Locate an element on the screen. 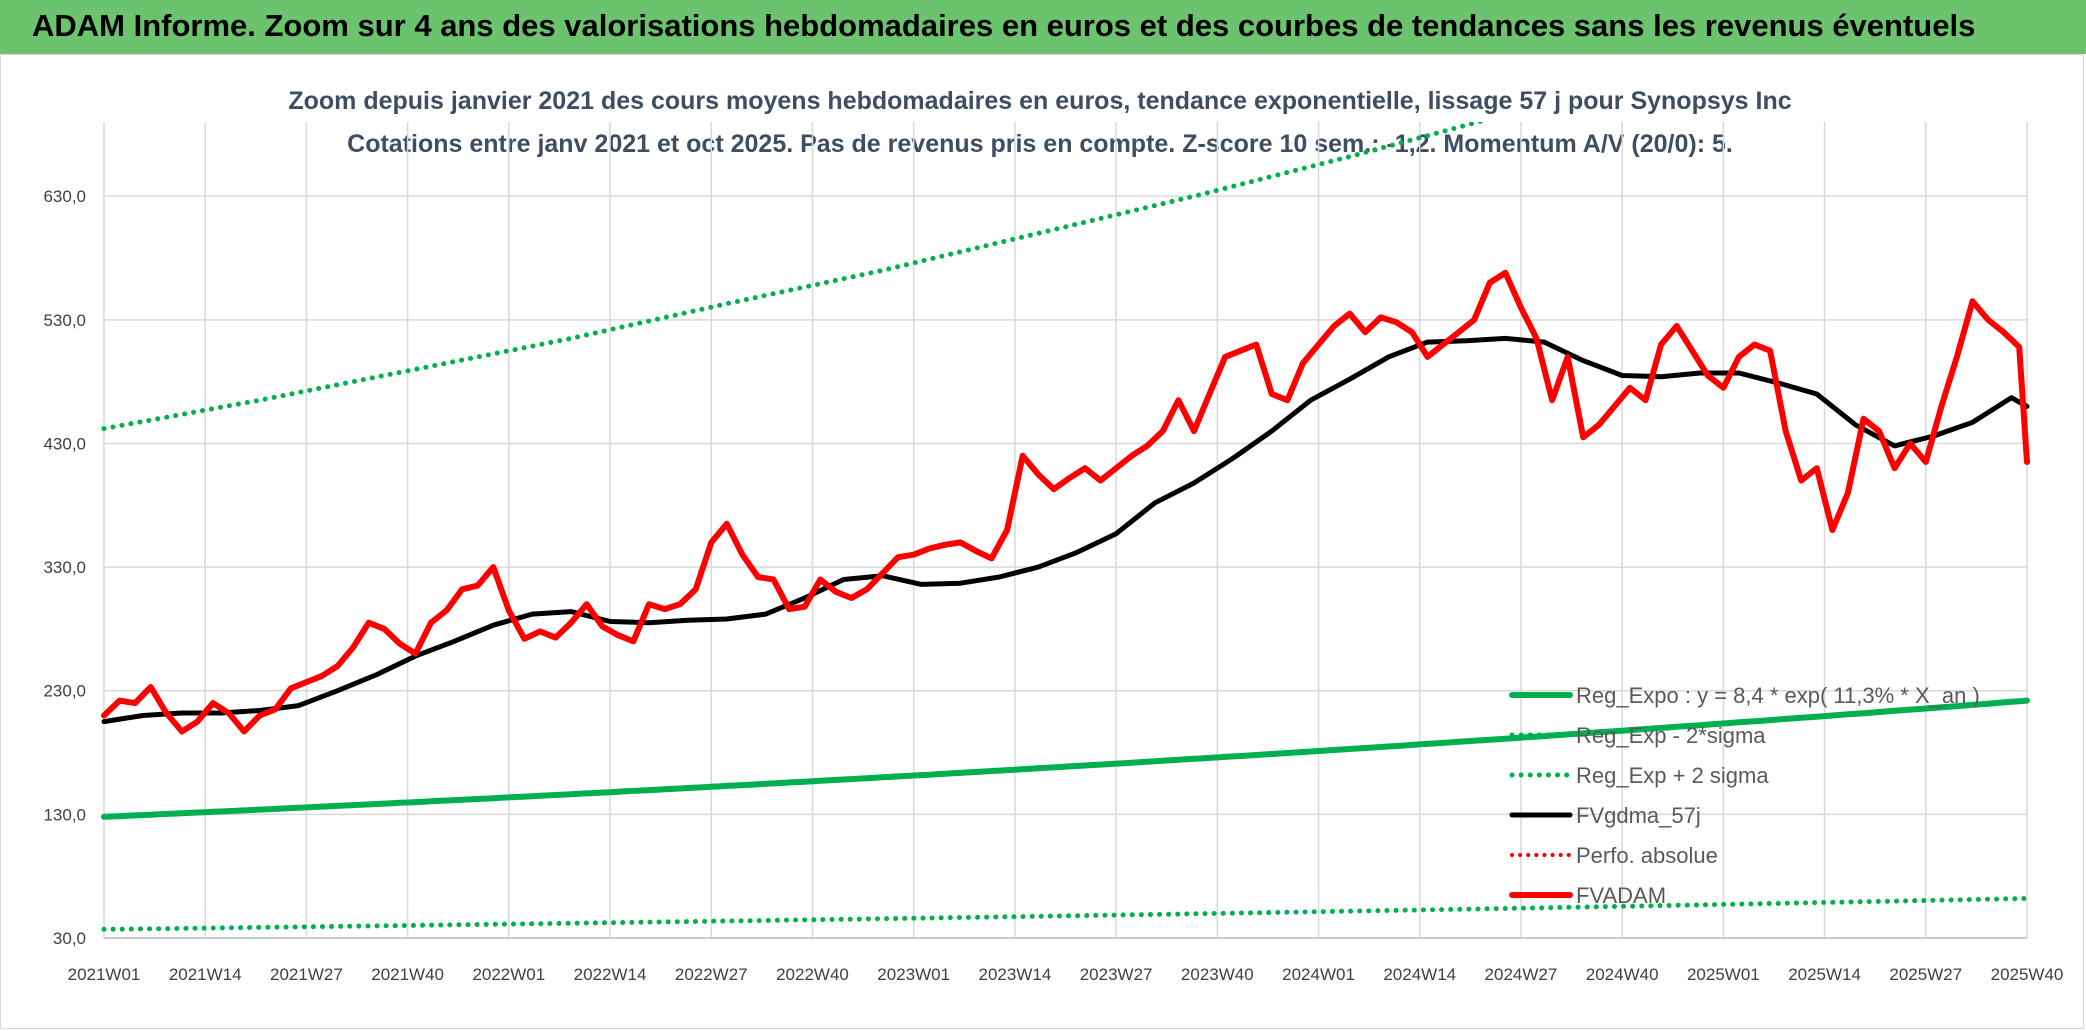 This screenshot has width=2086, height=1031. x-tick-label: 2025W14 is located at coordinates (1824, 974).